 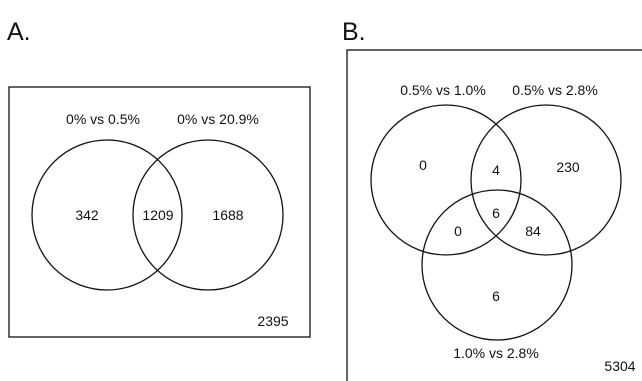 What do you see at coordinates (619, 366) in the screenshot?
I see `panel-b-count-outside: 5304` at bounding box center [619, 366].